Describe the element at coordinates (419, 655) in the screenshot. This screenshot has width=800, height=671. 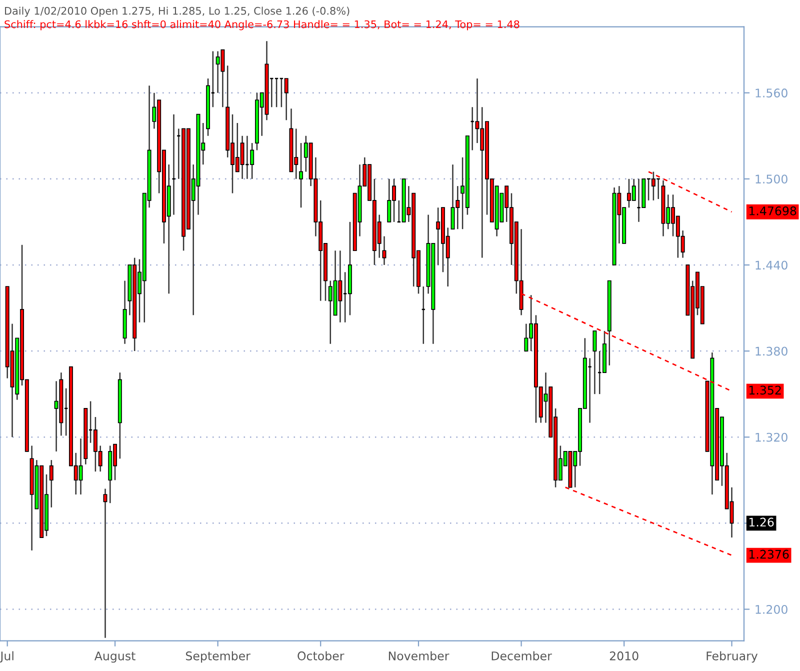
I see `x-tick-label: November` at that location.